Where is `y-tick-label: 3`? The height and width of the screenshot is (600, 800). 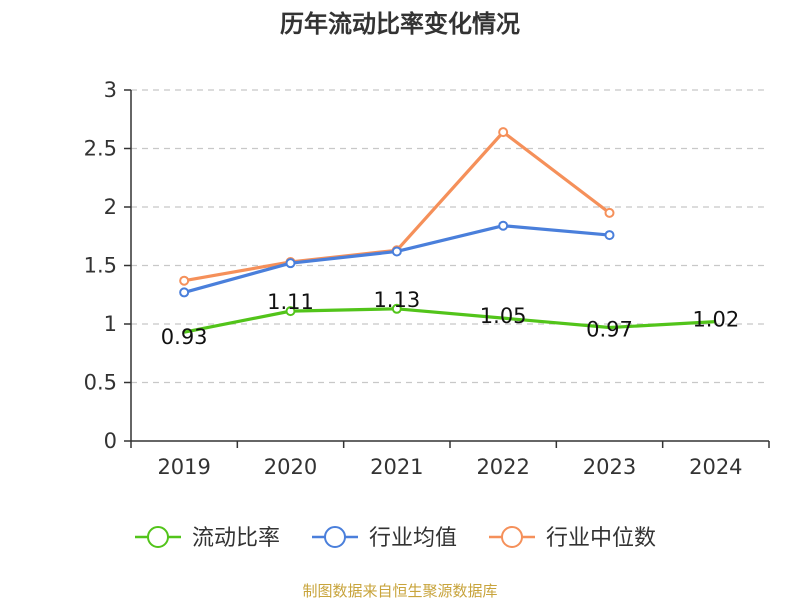 y-tick-label: 3 is located at coordinates (110, 90).